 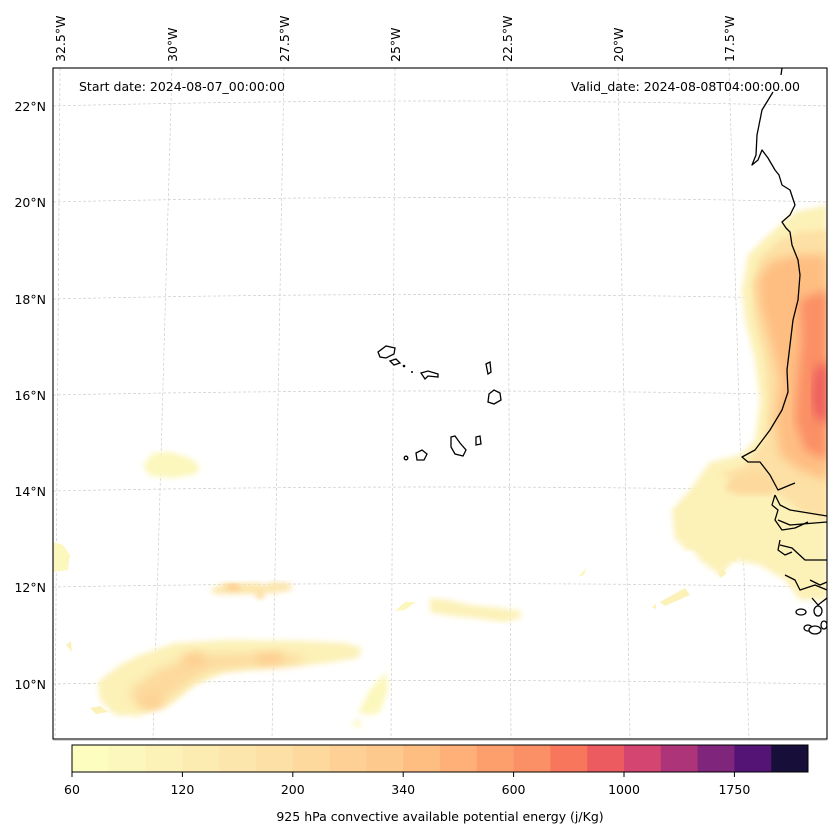 What do you see at coordinates (819, 392) in the screenshot?
I see `field-coast-l5` at bounding box center [819, 392].